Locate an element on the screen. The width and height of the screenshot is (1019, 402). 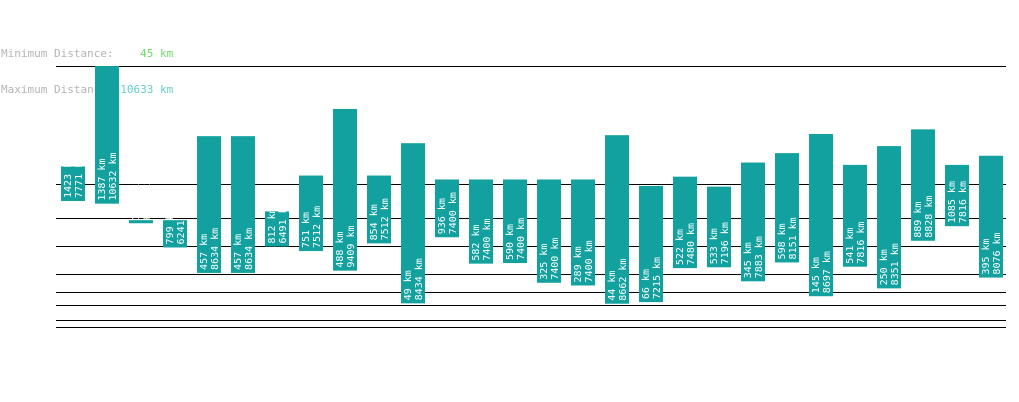
bar-27-max-label: 7816 km is located at coordinates (963, 202).